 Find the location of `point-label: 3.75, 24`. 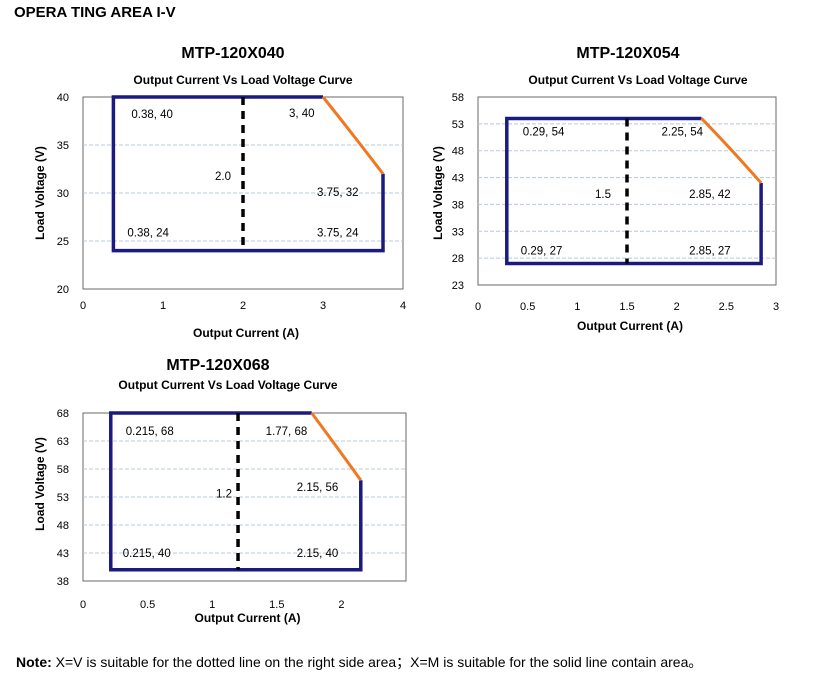

point-label: 3.75, 24 is located at coordinates (338, 234).